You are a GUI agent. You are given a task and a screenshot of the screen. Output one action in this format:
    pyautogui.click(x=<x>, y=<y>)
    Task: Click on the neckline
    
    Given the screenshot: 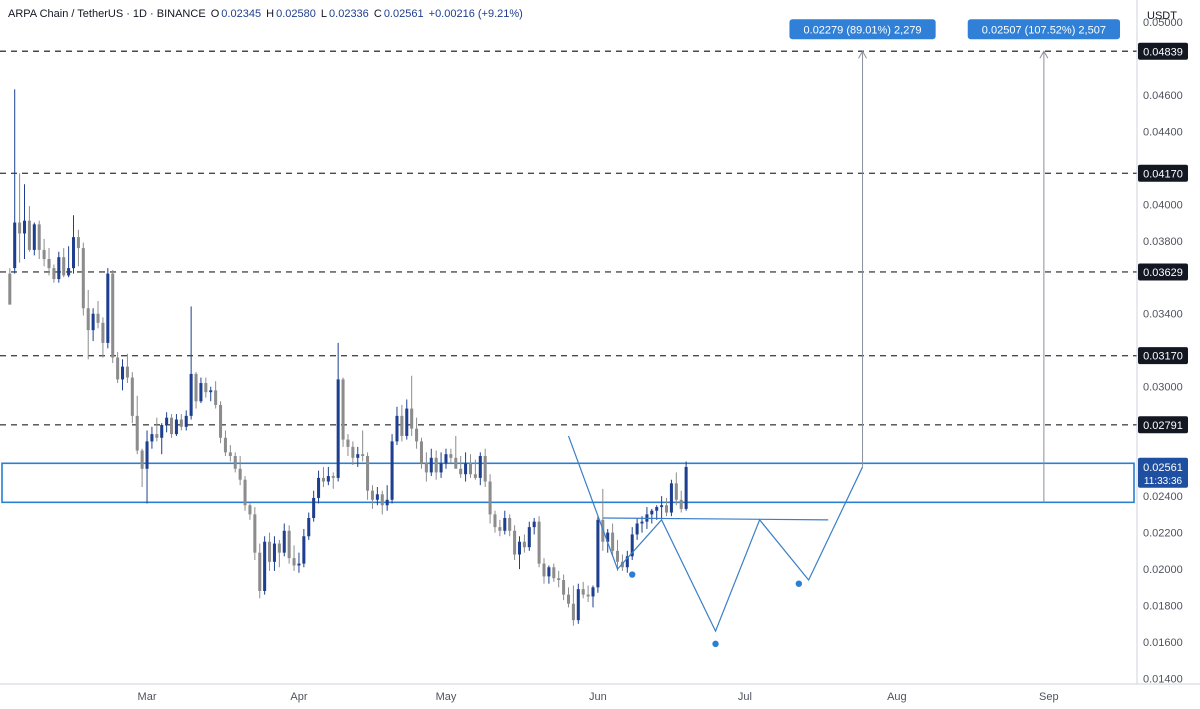 What is the action you would take?
    pyautogui.click(x=715, y=519)
    